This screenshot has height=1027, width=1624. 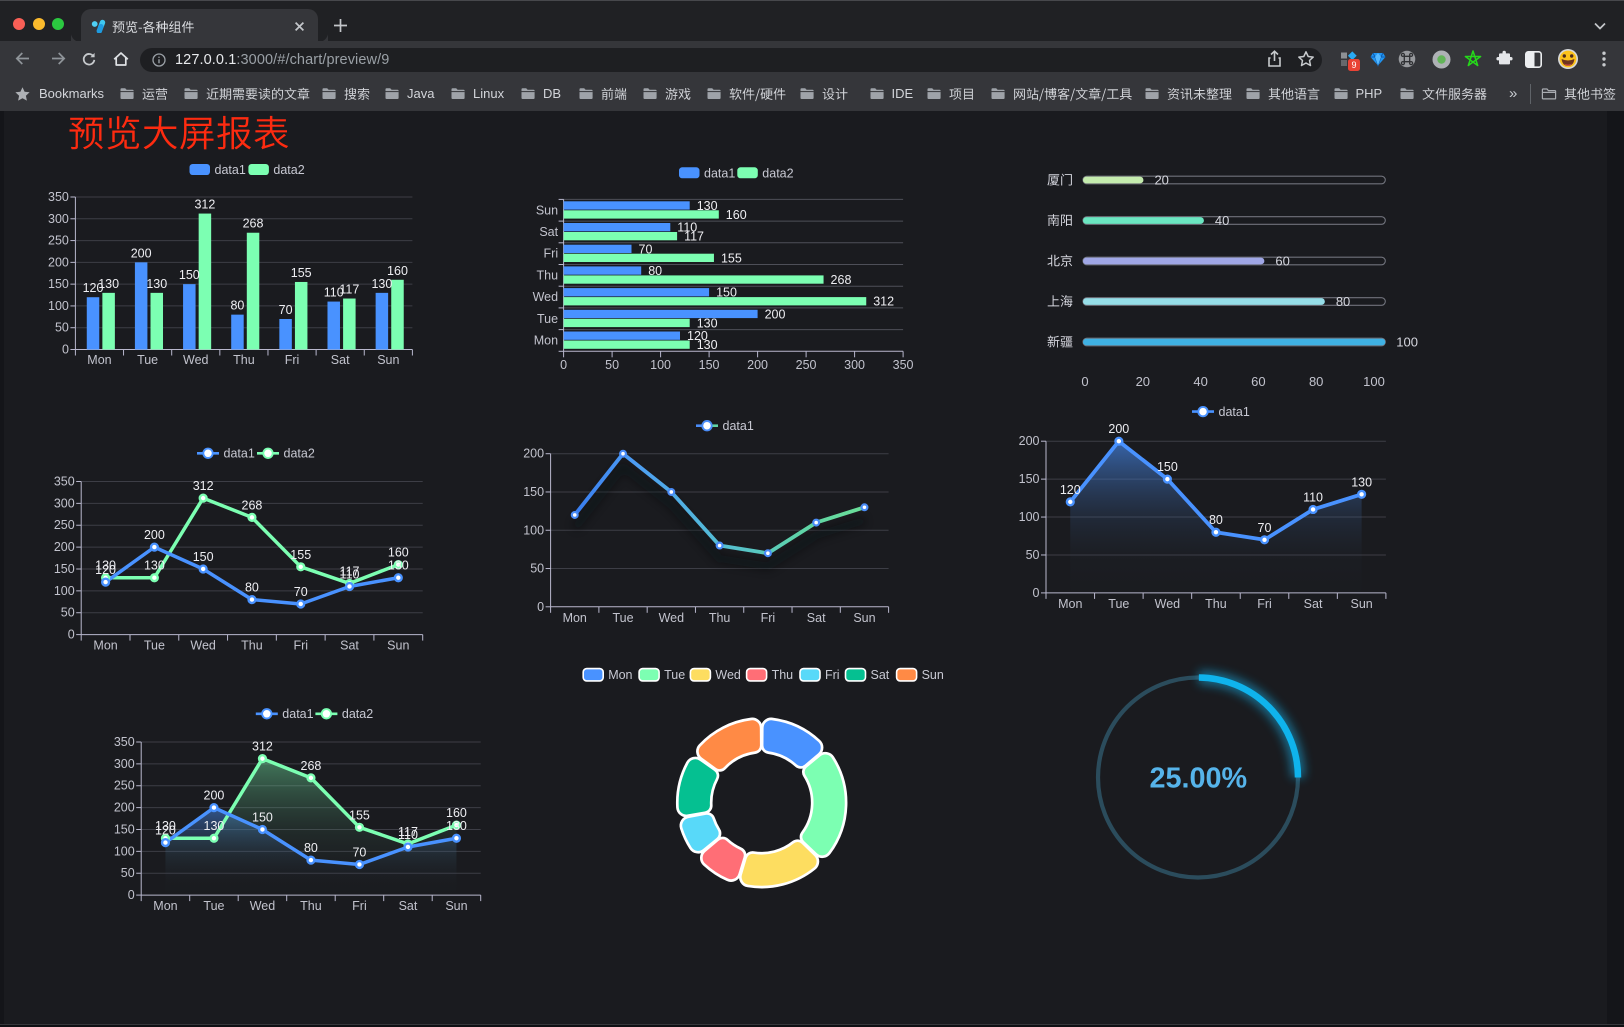 What do you see at coordinates (1143, 381) in the screenshot?
I see `svg-text: 20` at bounding box center [1143, 381].